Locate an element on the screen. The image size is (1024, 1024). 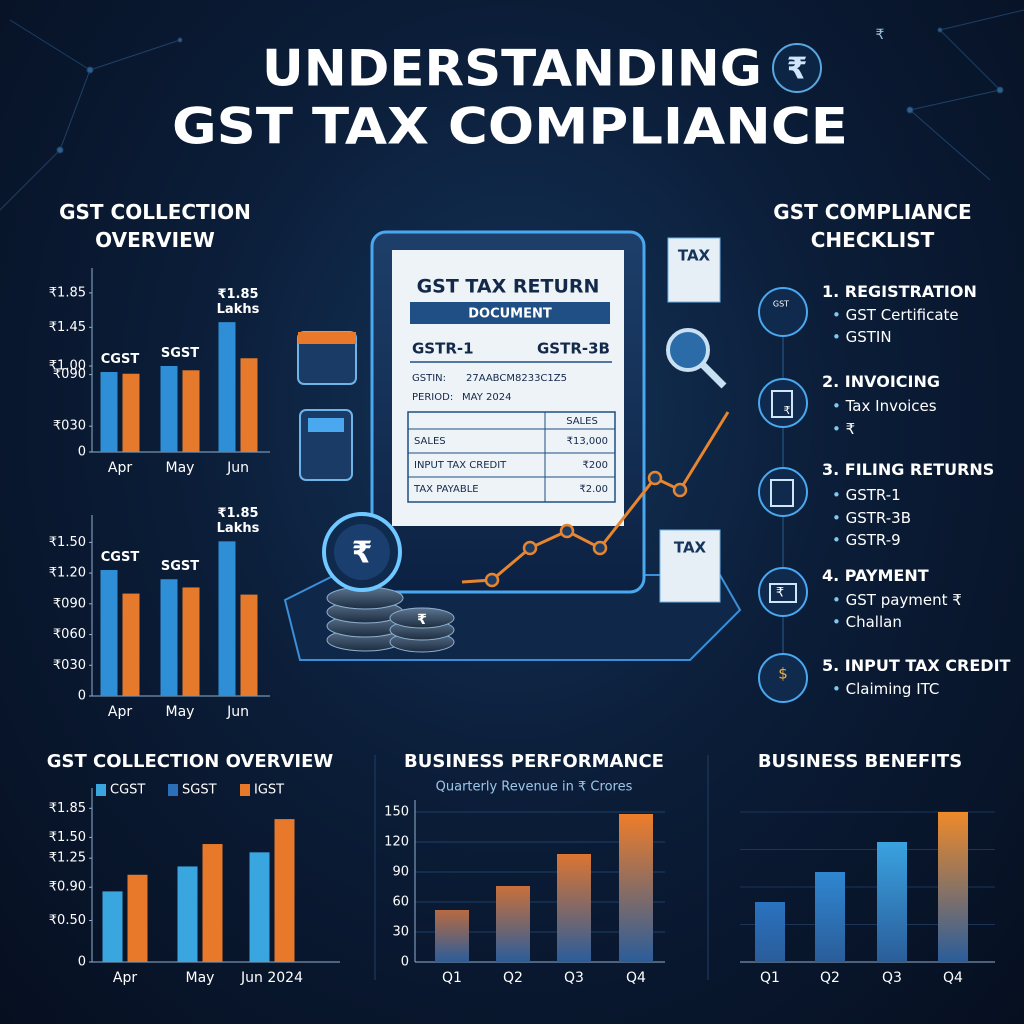
y-tick-label: 90 is located at coordinates (400, 872).